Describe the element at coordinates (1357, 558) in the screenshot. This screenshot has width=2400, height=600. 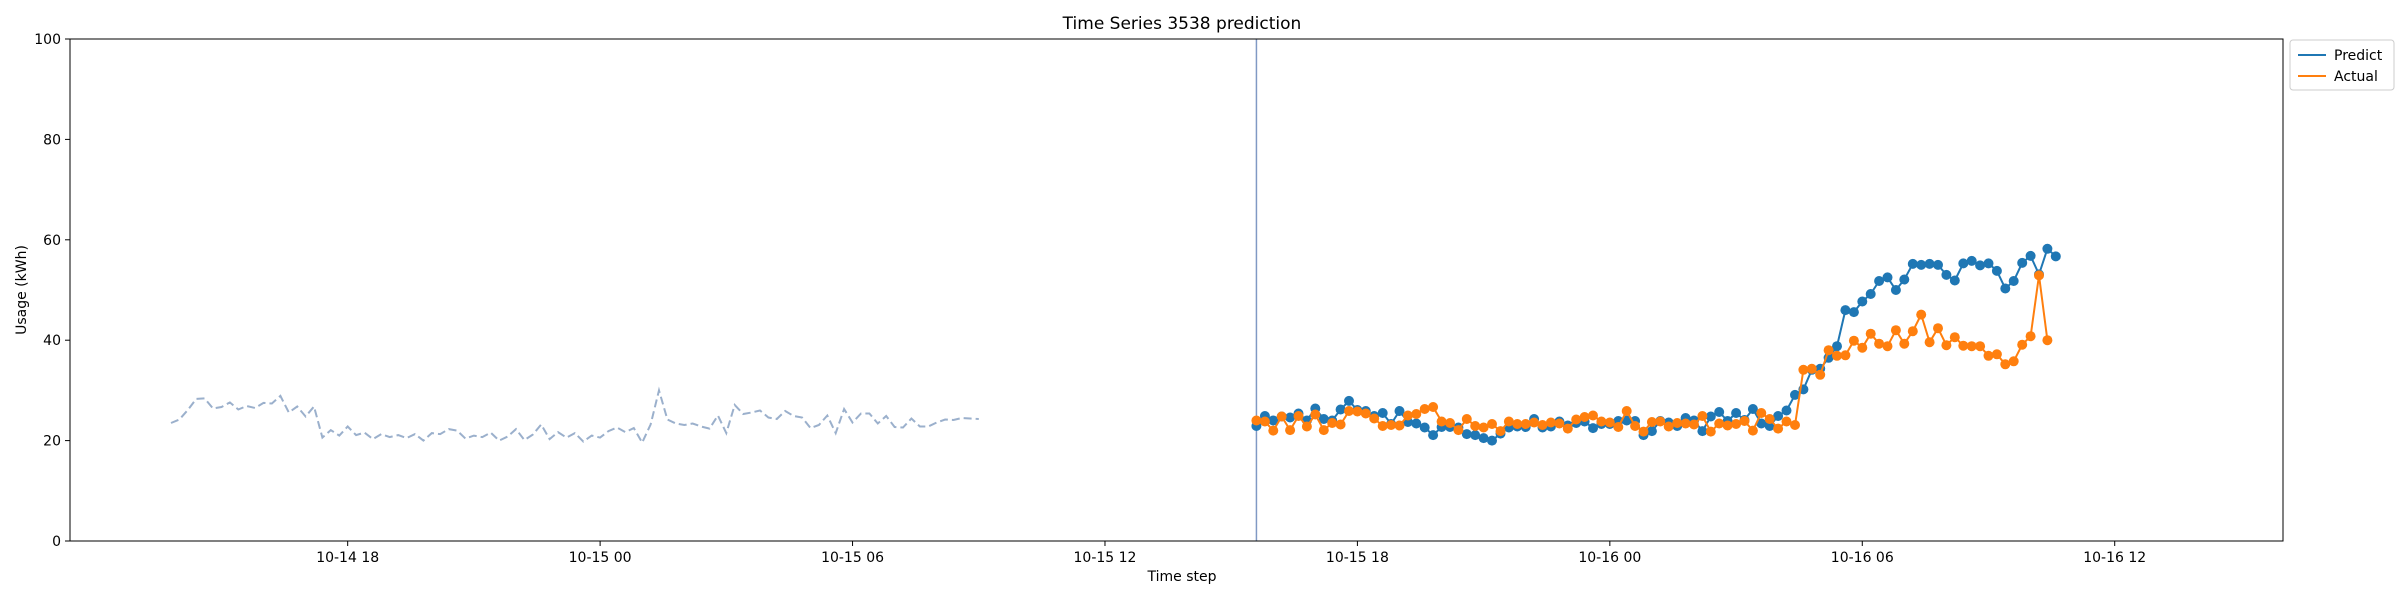
I see `x-tick-label: 10-15 18` at that location.